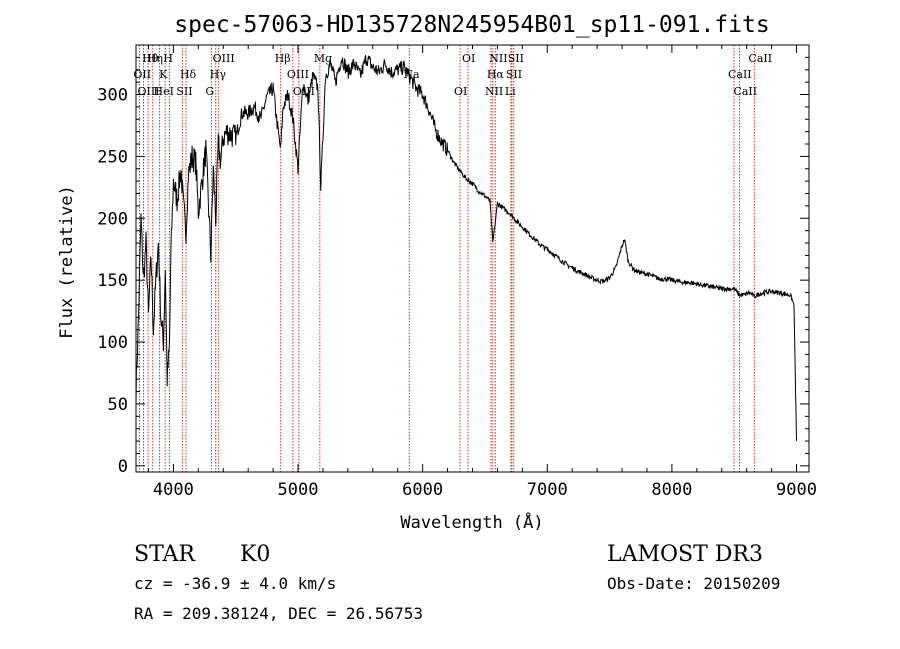 This screenshot has width=900, height=649. Describe the element at coordinates (323, 58) in the screenshot. I see `line-label: Mg` at that location.